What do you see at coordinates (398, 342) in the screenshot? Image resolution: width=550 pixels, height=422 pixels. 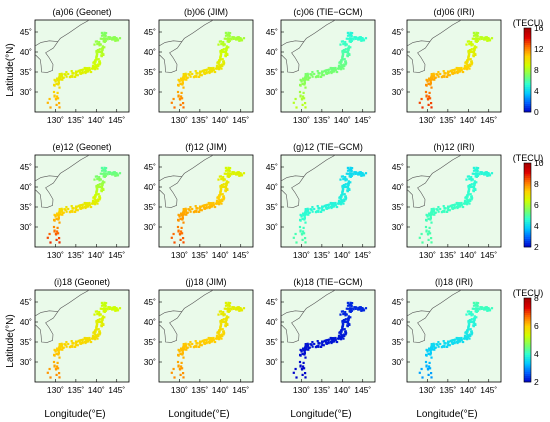 I see `y-tick-label: 35˚` at bounding box center [398, 342].